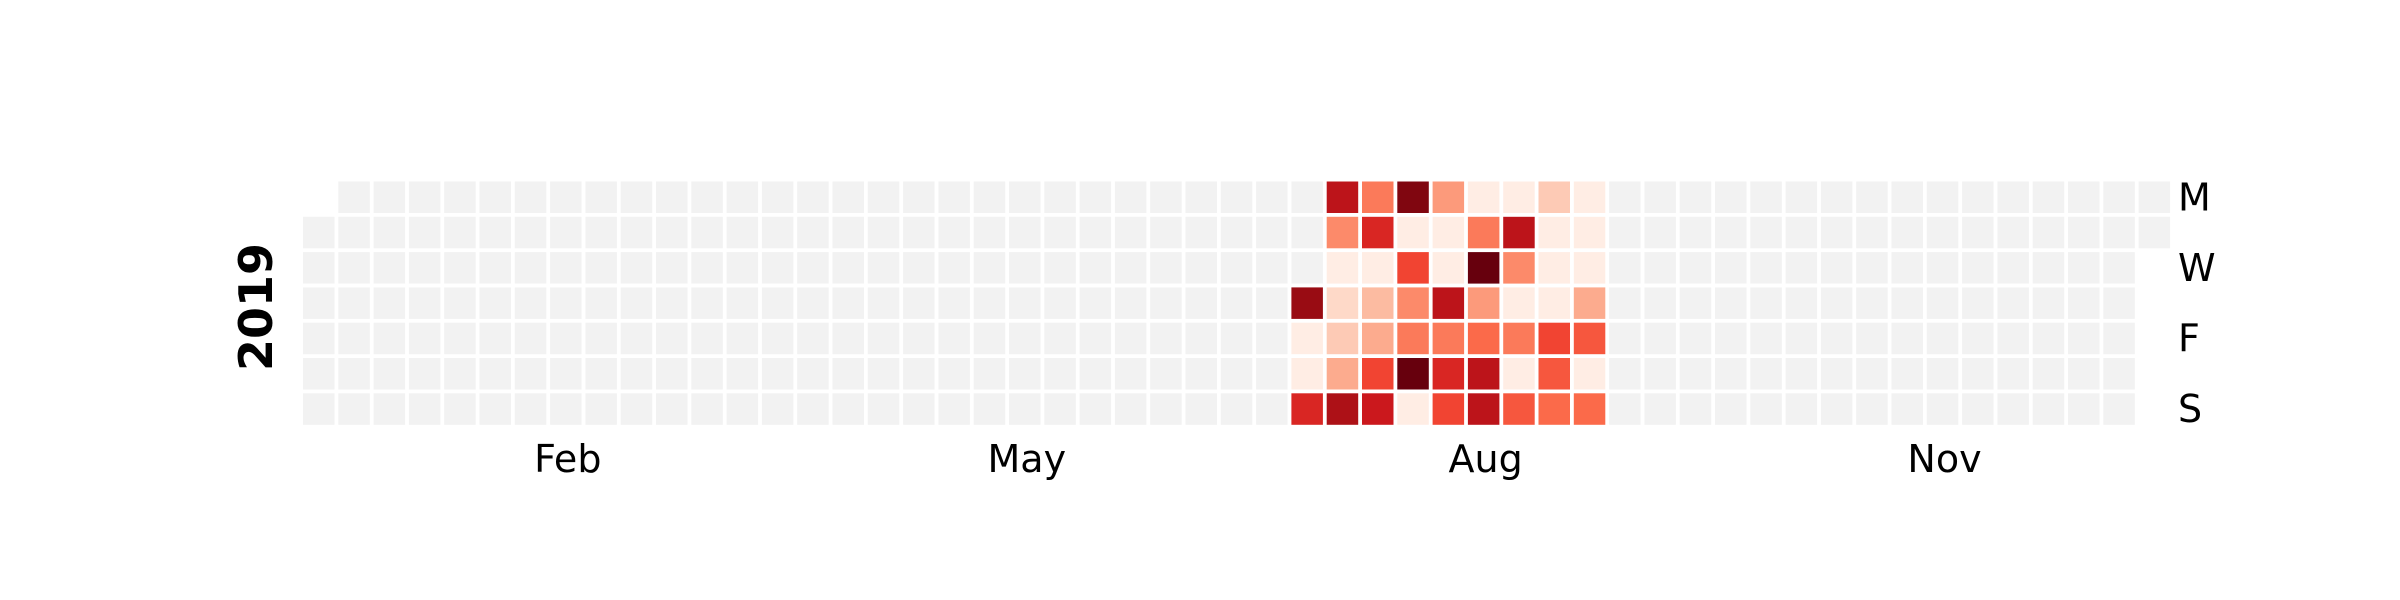 This screenshot has height=600, width=2400. What do you see at coordinates (567, 459) in the screenshot?
I see `month-label: Feb` at bounding box center [567, 459].